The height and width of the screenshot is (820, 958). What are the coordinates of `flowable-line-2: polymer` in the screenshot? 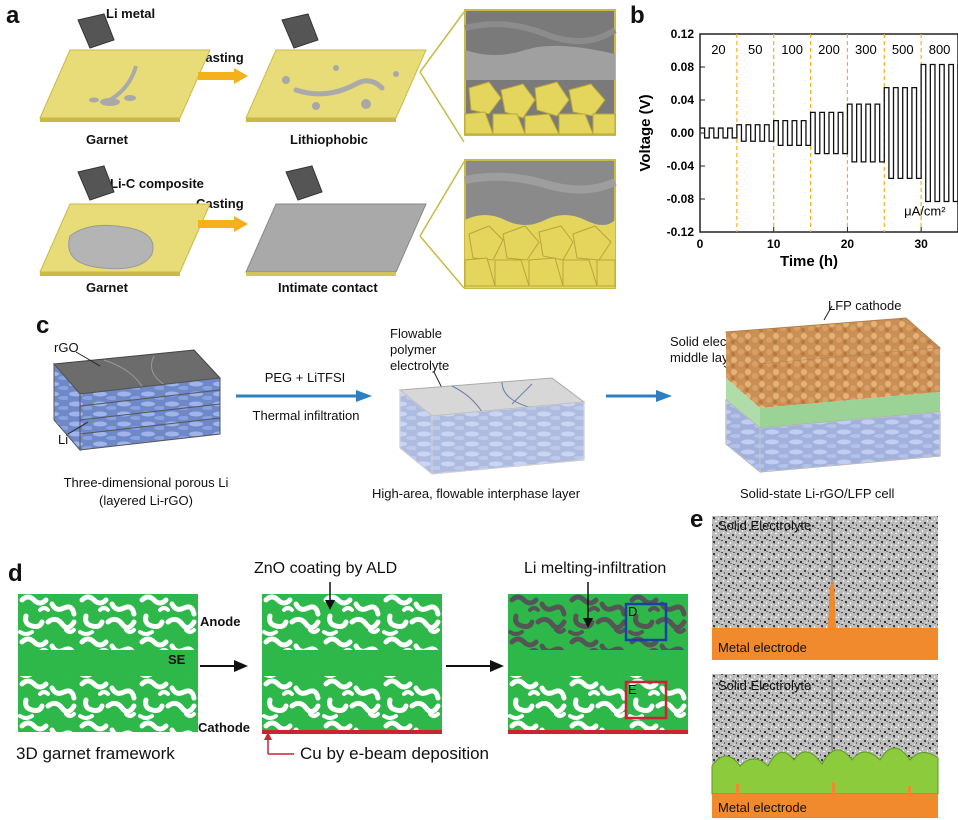 It's located at (413, 349).